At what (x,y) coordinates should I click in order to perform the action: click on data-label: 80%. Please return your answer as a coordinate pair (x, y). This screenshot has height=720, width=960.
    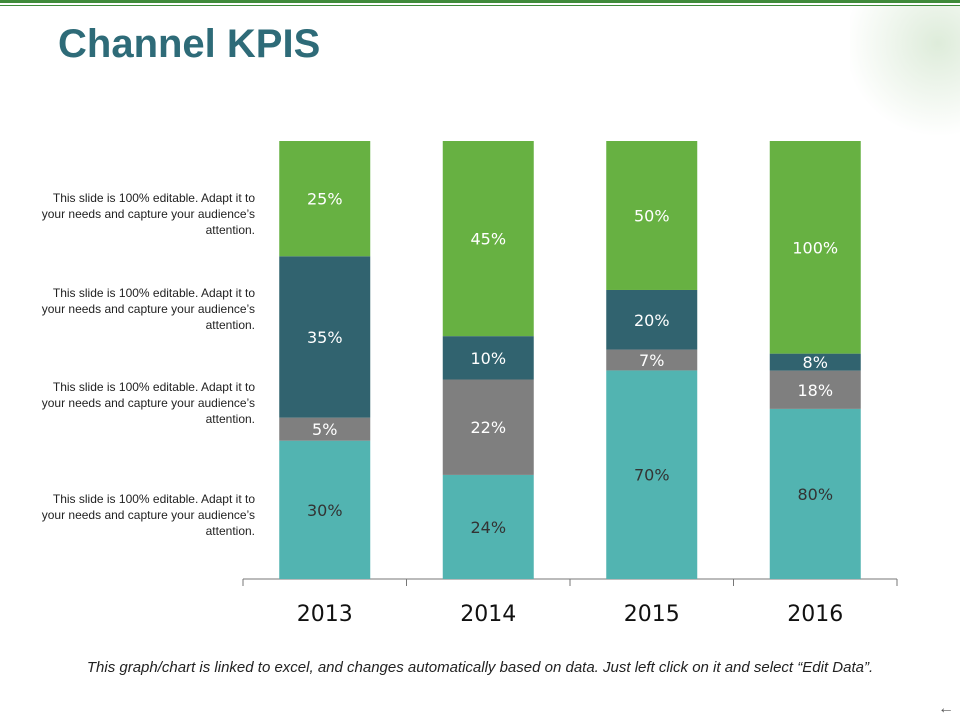
    Looking at the image, I should click on (815, 494).